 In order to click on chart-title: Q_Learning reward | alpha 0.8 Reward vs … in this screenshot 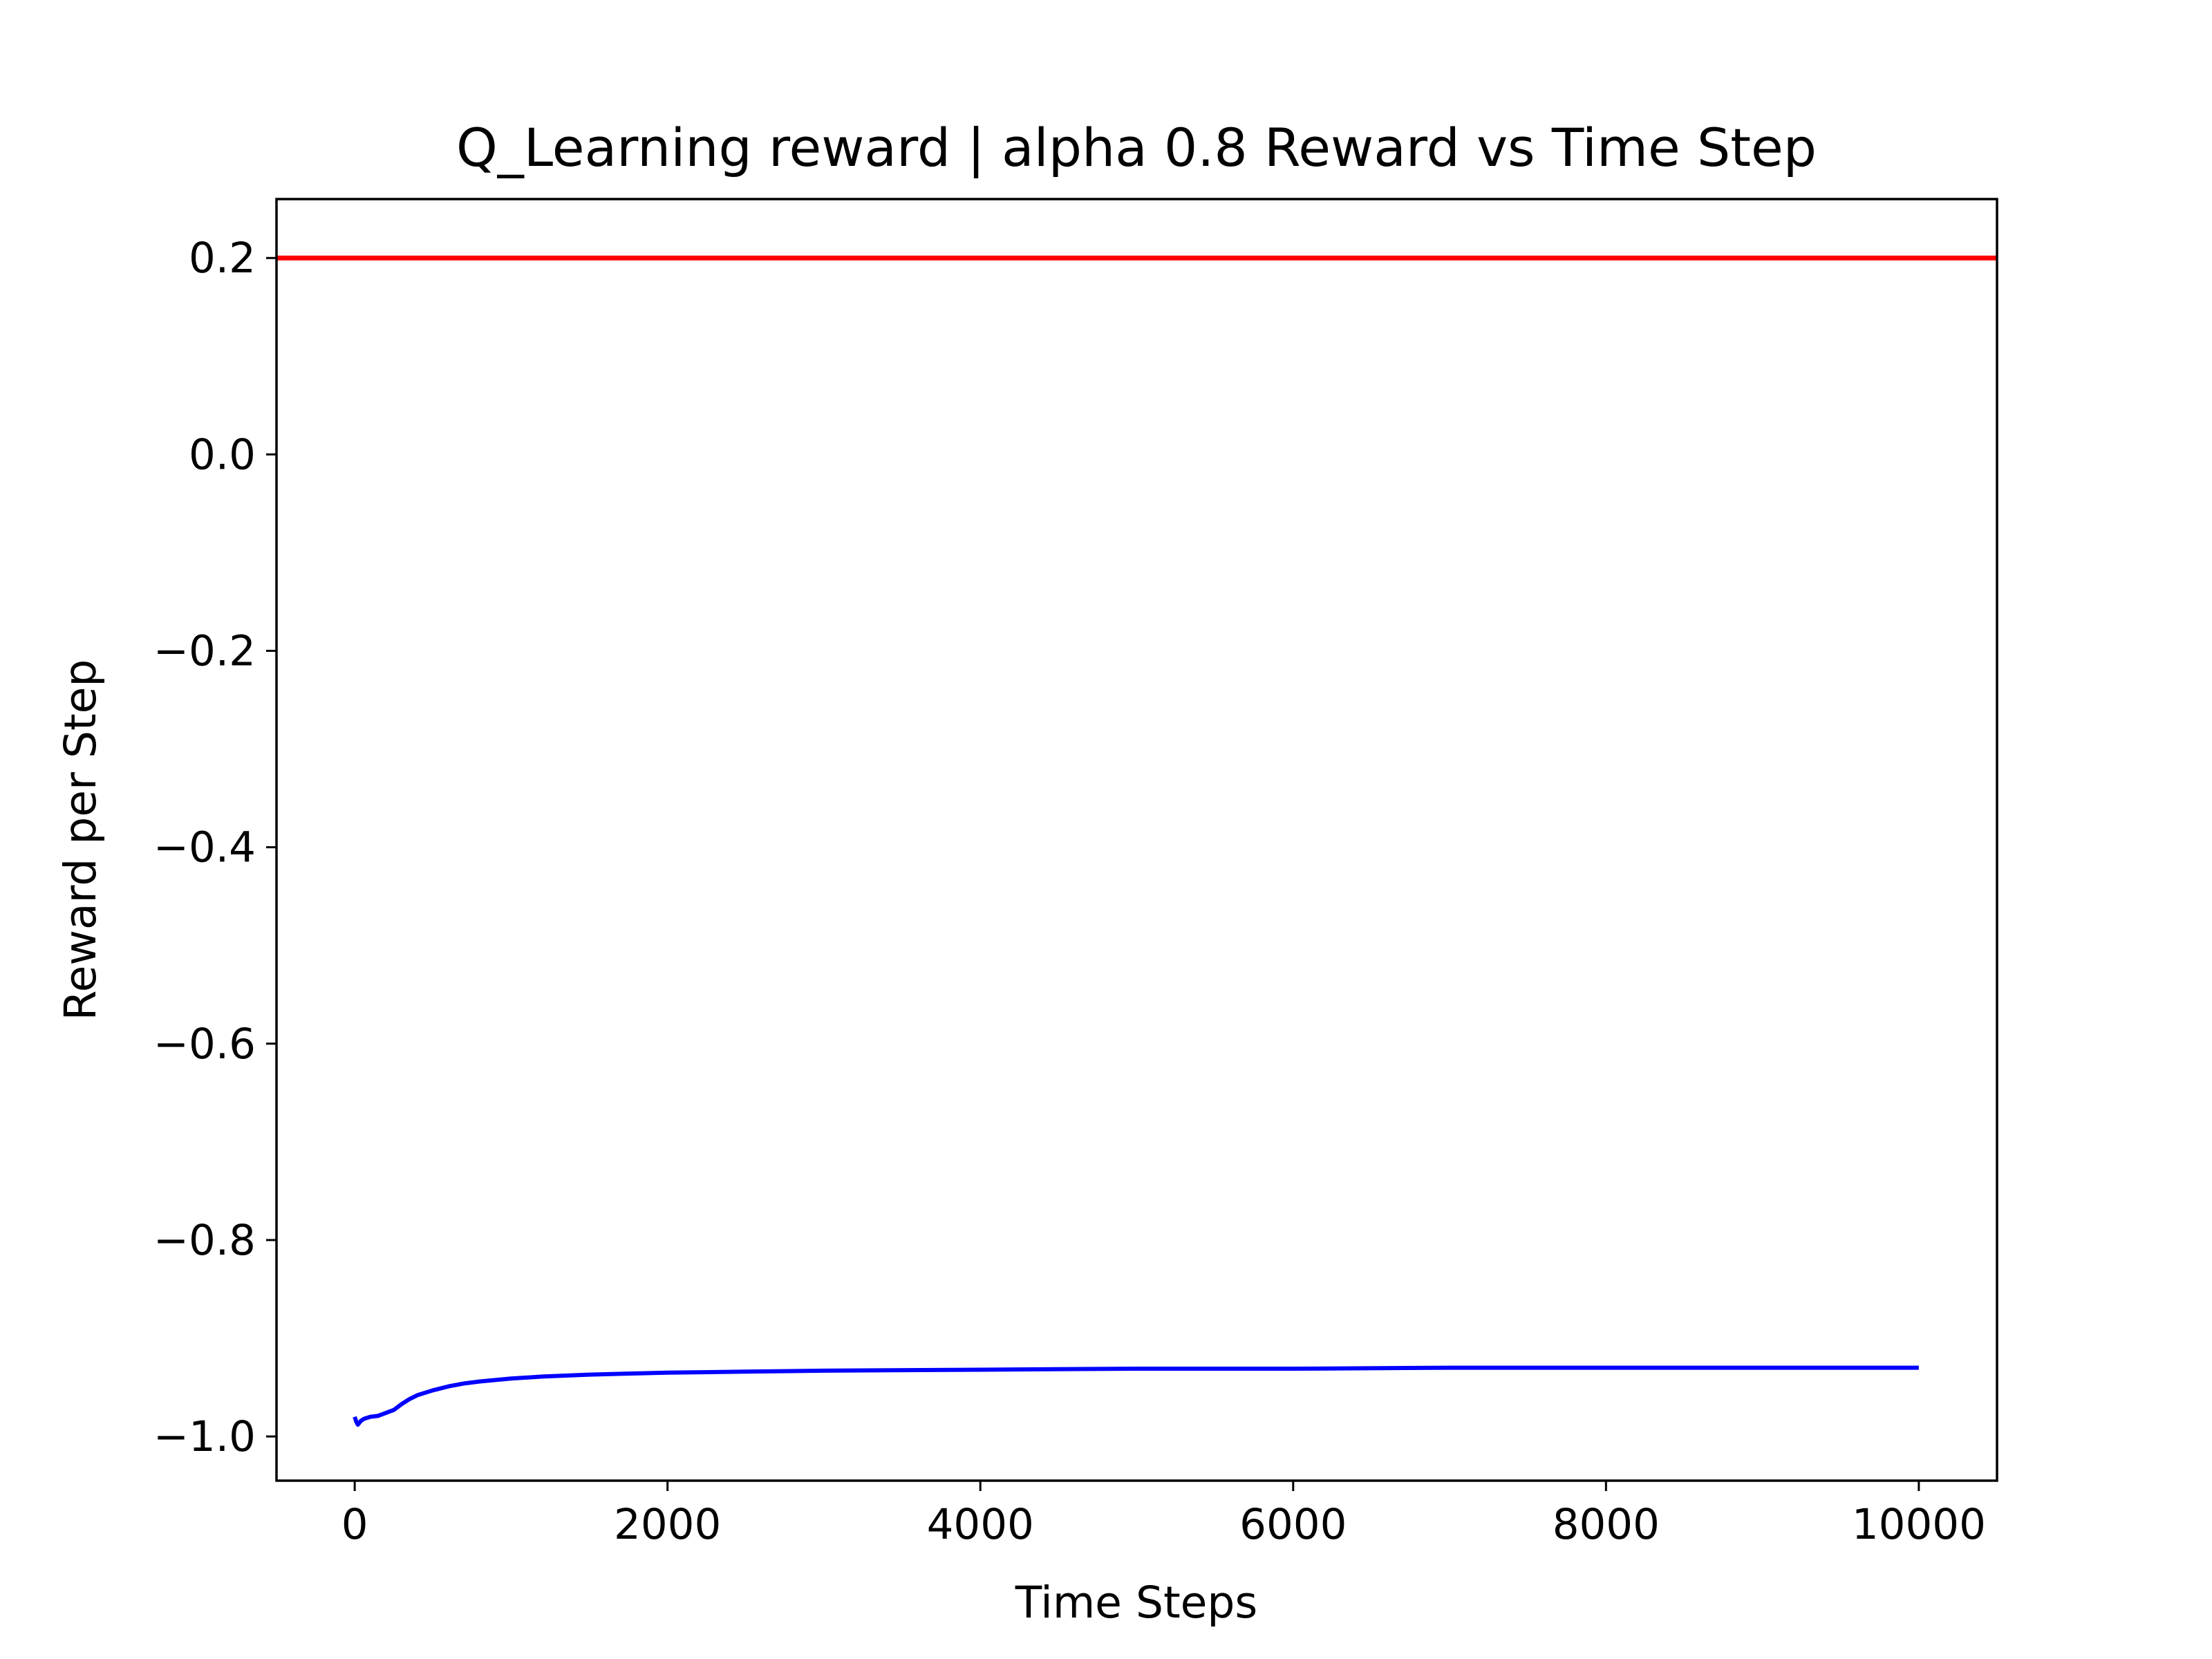, I will do `click(1136, 148)`.